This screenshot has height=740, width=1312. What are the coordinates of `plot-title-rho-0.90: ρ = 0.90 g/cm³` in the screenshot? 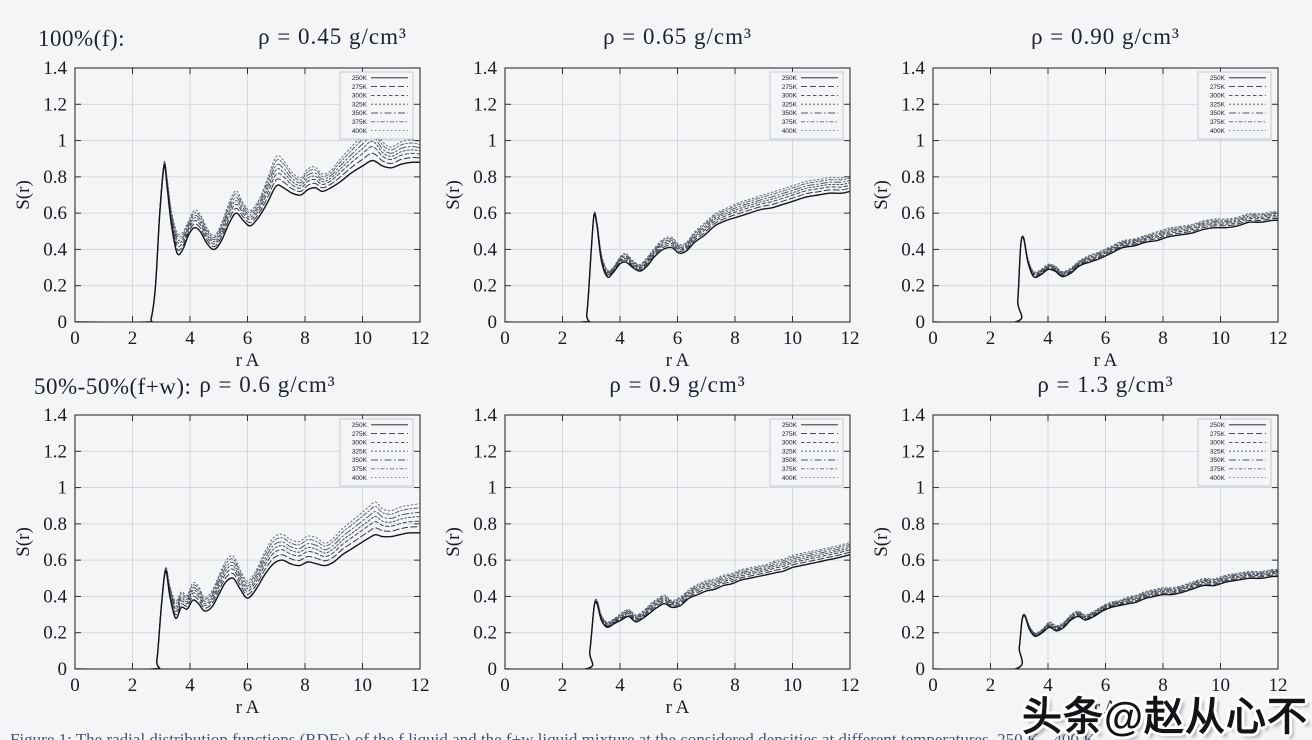 It's located at (1105, 36).